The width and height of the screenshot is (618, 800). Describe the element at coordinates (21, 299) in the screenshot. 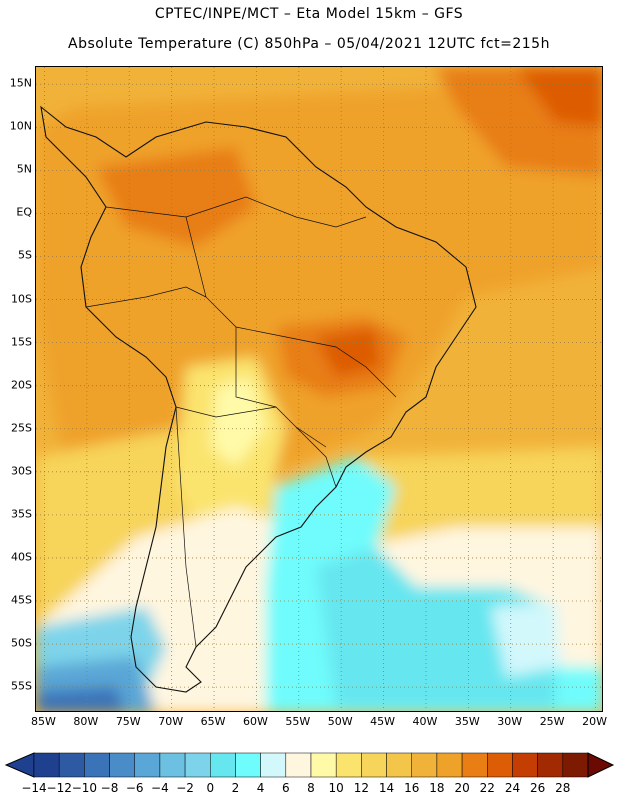

I see `lat-tick-label: 10S` at that location.